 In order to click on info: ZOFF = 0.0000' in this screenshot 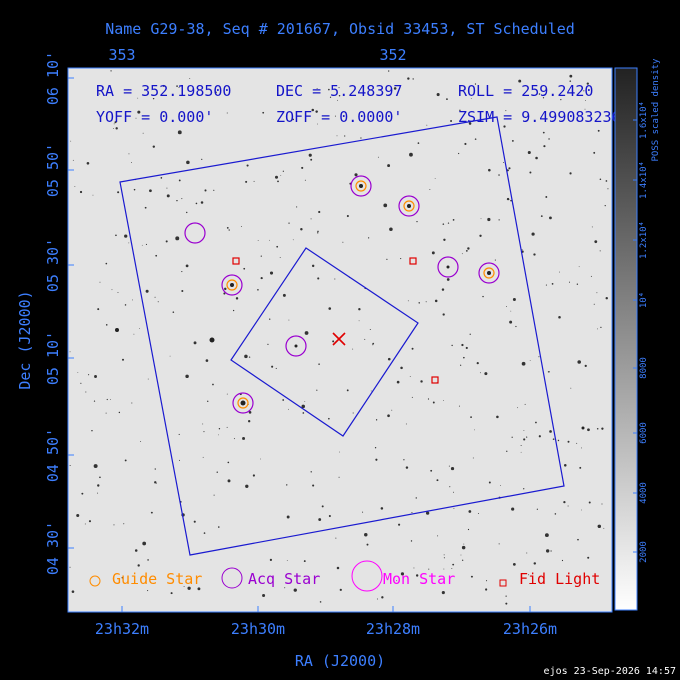, I will do `click(339, 117)`.